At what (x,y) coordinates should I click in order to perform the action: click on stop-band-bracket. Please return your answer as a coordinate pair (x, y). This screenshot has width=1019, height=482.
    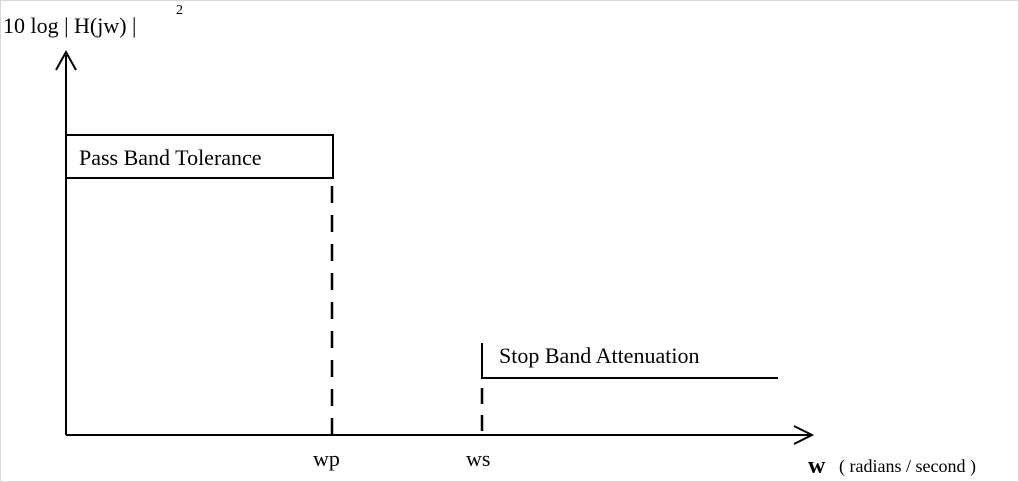
    Looking at the image, I should click on (629, 361).